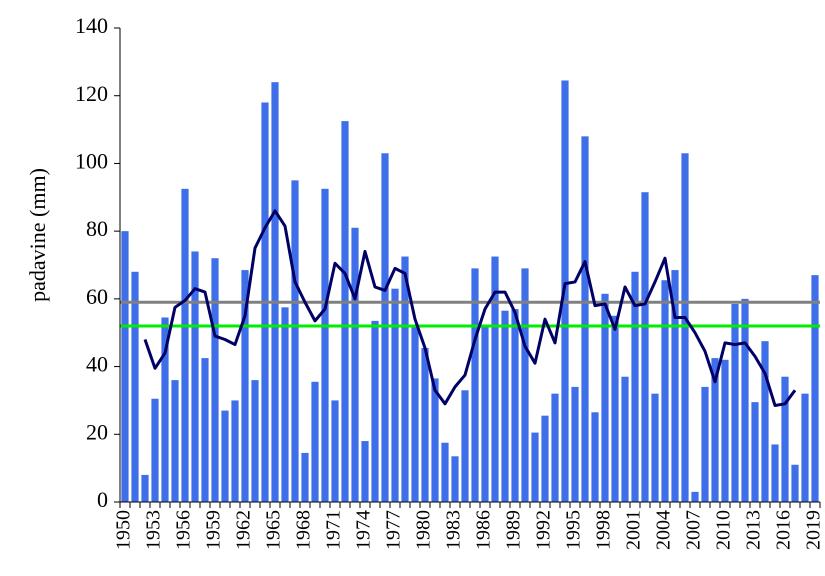 Image resolution: width=825 pixels, height=576 pixels. I want to click on y-tick-label: 100, so click(91, 160).